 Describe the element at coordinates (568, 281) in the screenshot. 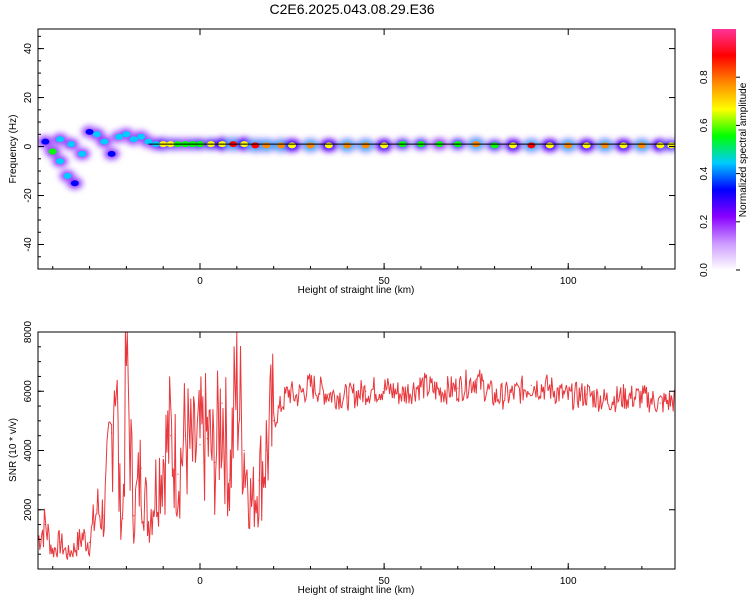

I see `x-tick-label: 100` at that location.